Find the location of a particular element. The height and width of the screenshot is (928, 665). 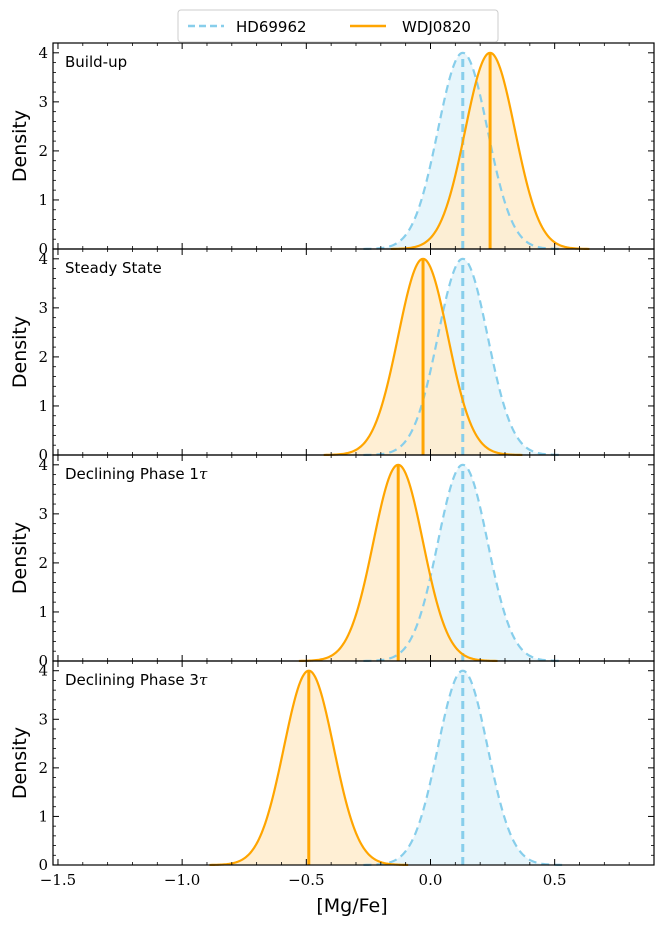

x-tick-label: 0.5 is located at coordinates (555, 880).